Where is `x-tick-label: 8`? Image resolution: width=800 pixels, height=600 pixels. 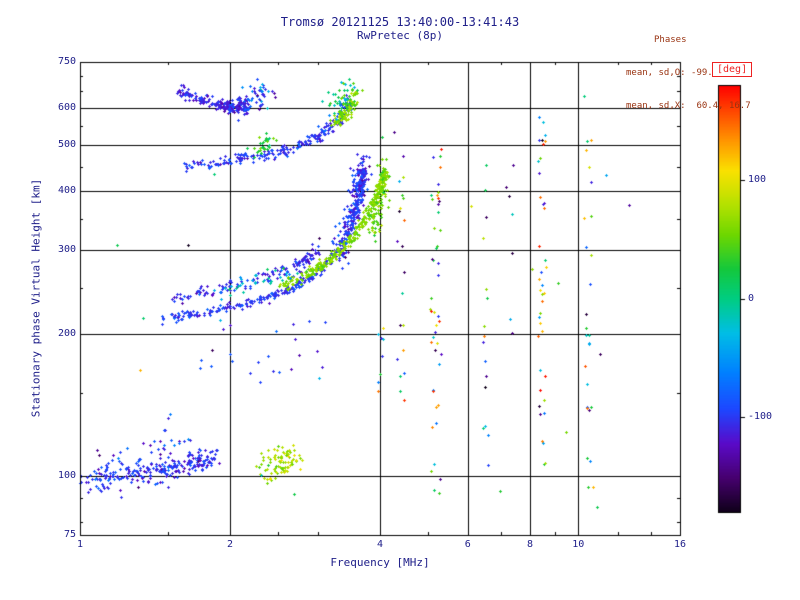
x-tick-label: 8 is located at coordinates (530, 544).